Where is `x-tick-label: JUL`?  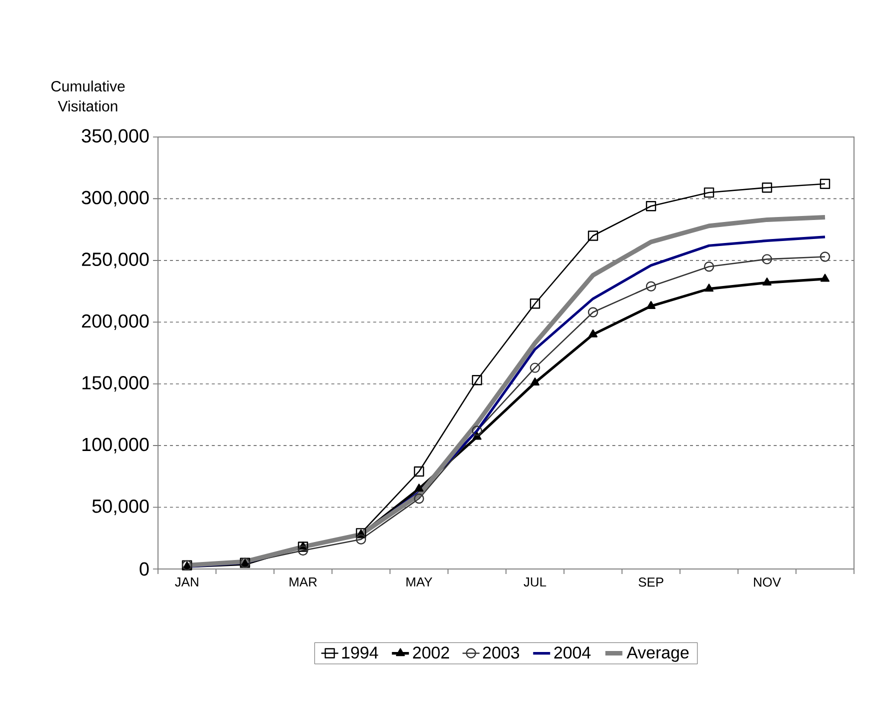 x-tick-label: JUL is located at coordinates (535, 582).